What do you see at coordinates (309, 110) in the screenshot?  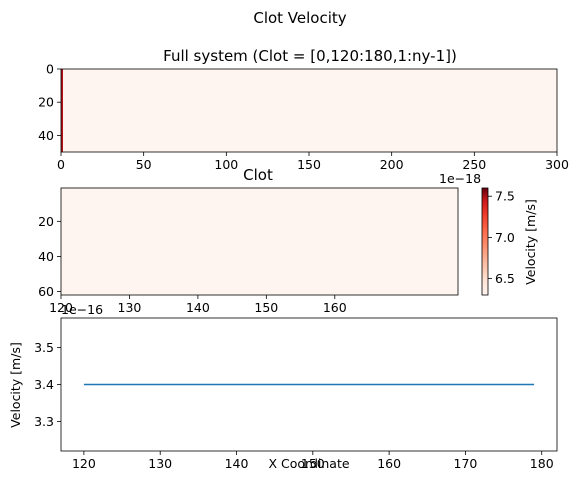 I see `full-system-heatmap` at bounding box center [309, 110].